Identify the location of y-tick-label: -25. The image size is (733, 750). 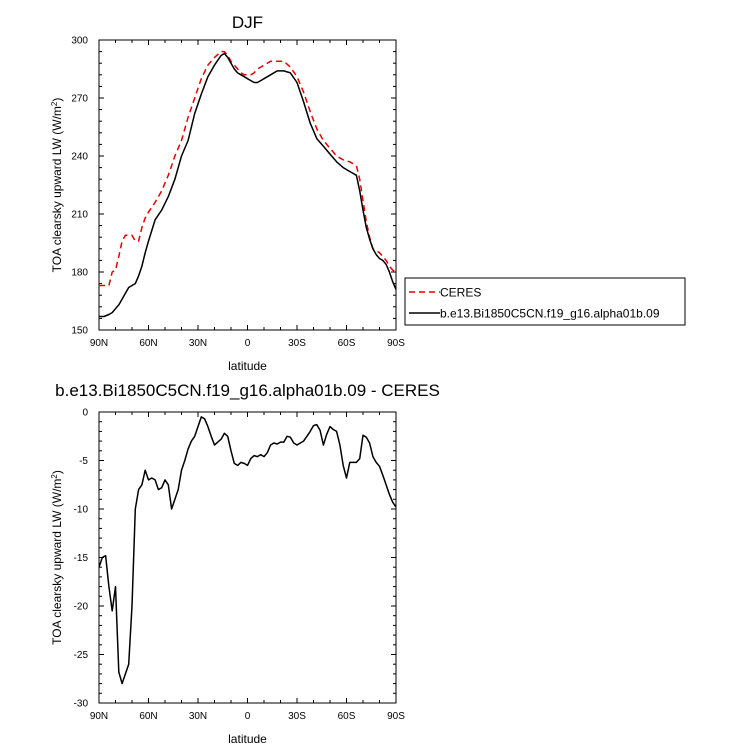
(81, 655).